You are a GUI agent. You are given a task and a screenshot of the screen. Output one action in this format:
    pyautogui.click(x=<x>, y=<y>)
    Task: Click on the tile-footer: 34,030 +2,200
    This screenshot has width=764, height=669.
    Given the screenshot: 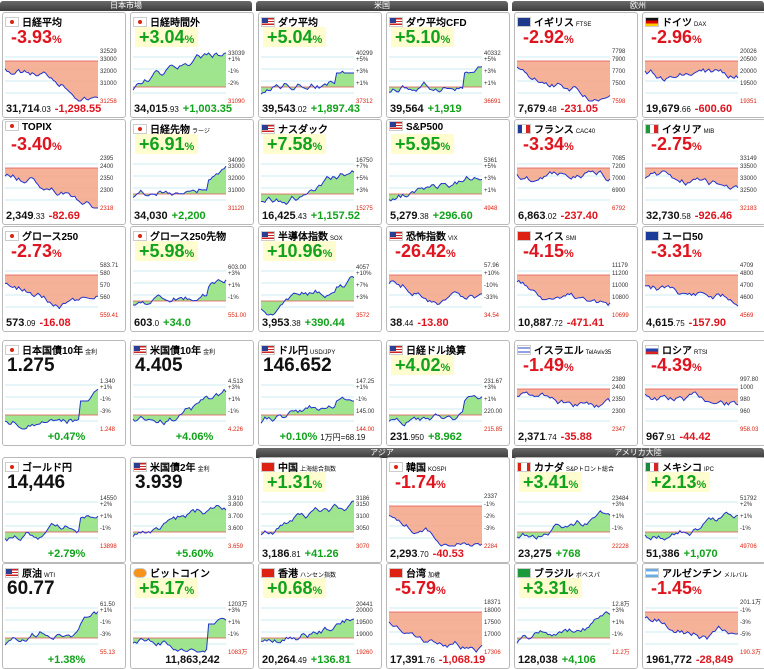 What is the action you would take?
    pyautogui.click(x=192, y=216)
    